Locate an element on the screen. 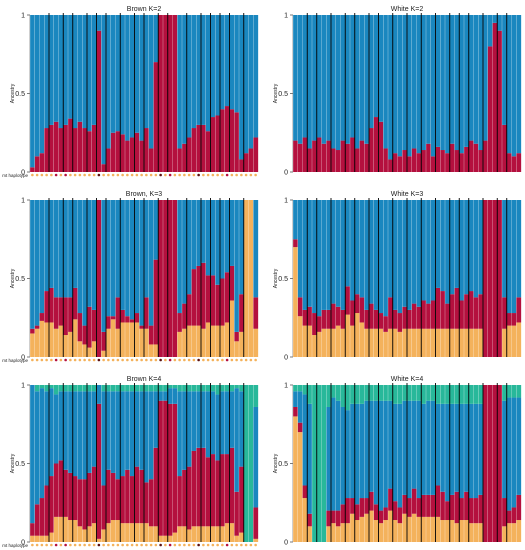 The image size is (525, 550). y-tick-label: 1 is located at coordinates (286, 16).